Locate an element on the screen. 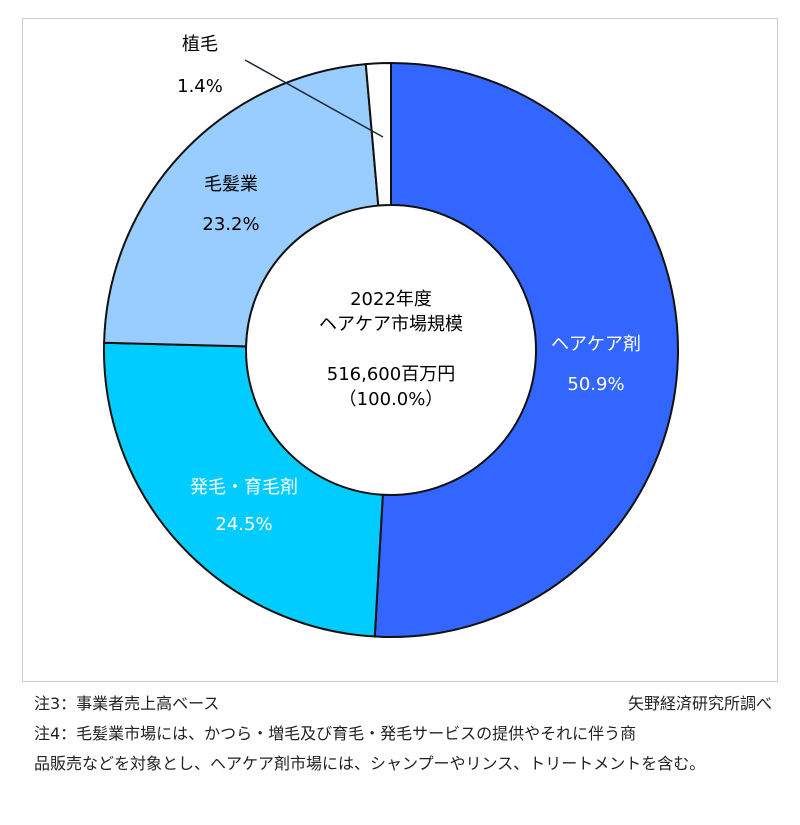 The width and height of the screenshot is (800, 825). slice-label-haircare: ヘアケア剤 is located at coordinates (596, 344).